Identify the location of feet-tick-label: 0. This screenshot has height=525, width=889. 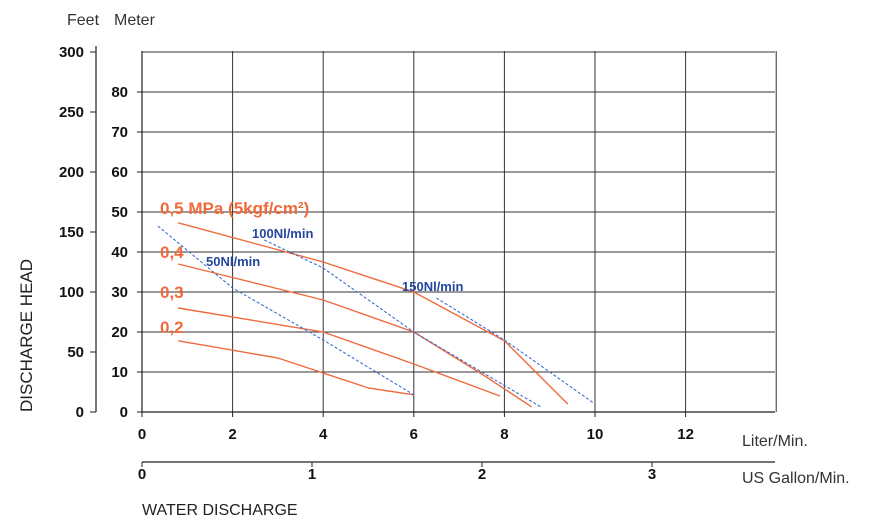
(80, 412).